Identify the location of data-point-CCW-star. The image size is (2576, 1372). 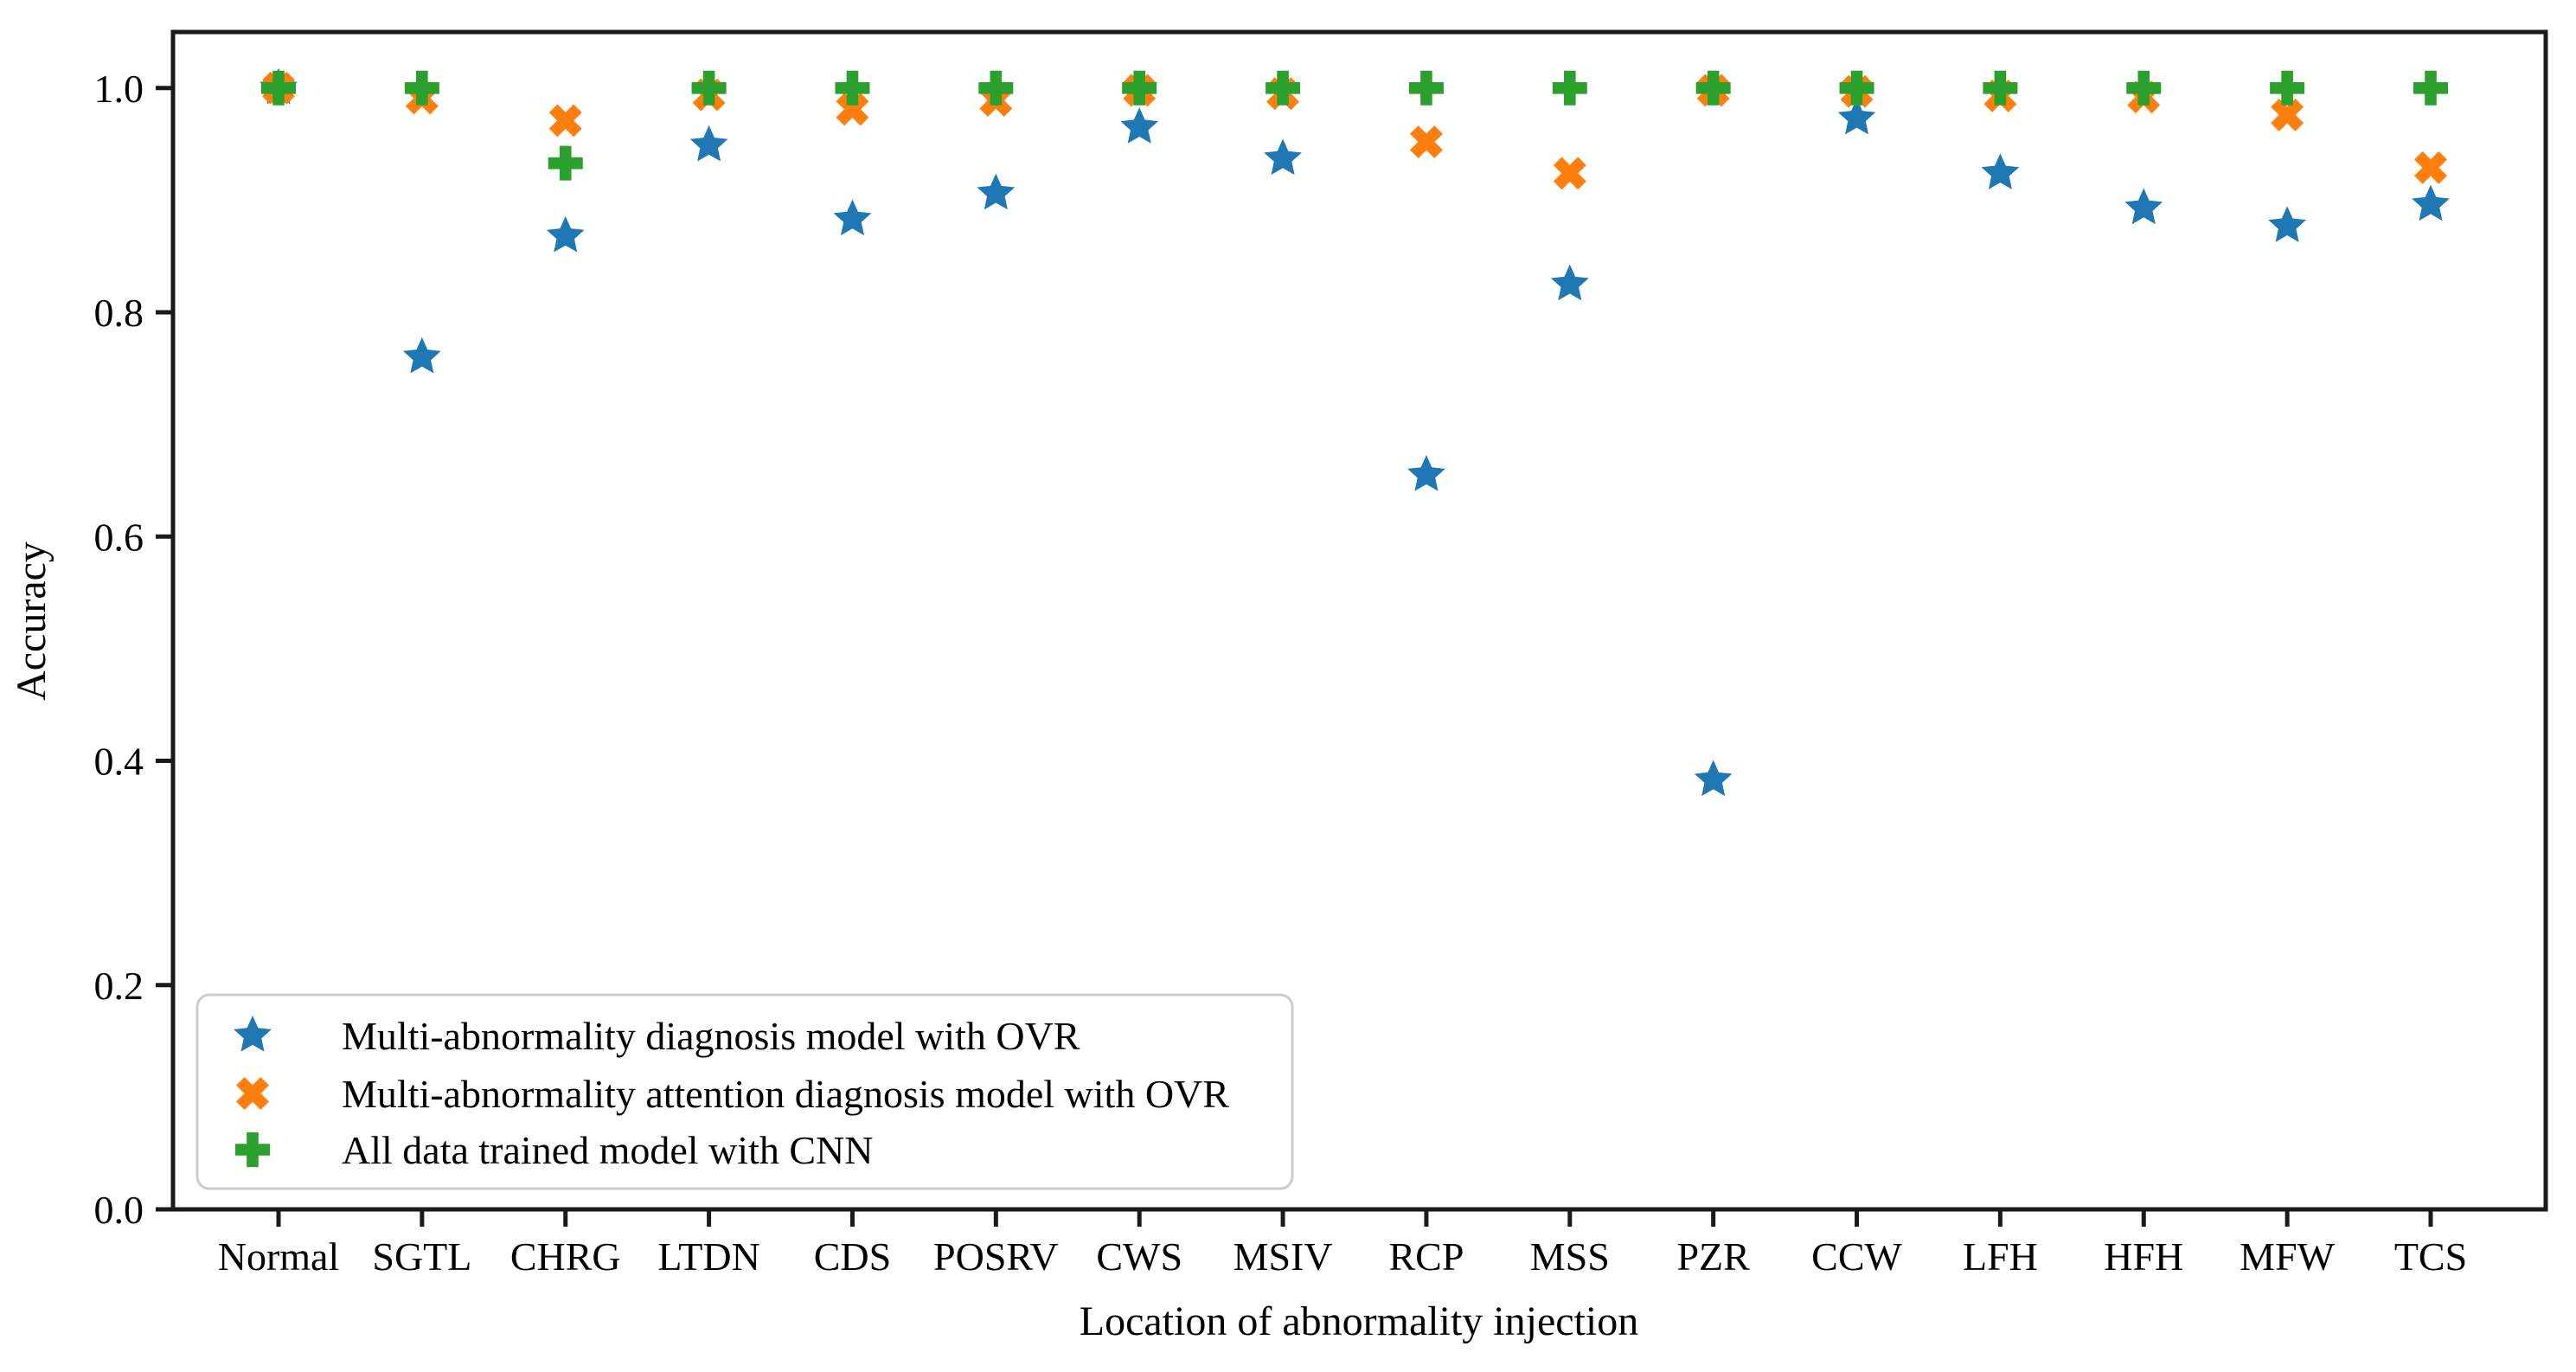
(1857, 116).